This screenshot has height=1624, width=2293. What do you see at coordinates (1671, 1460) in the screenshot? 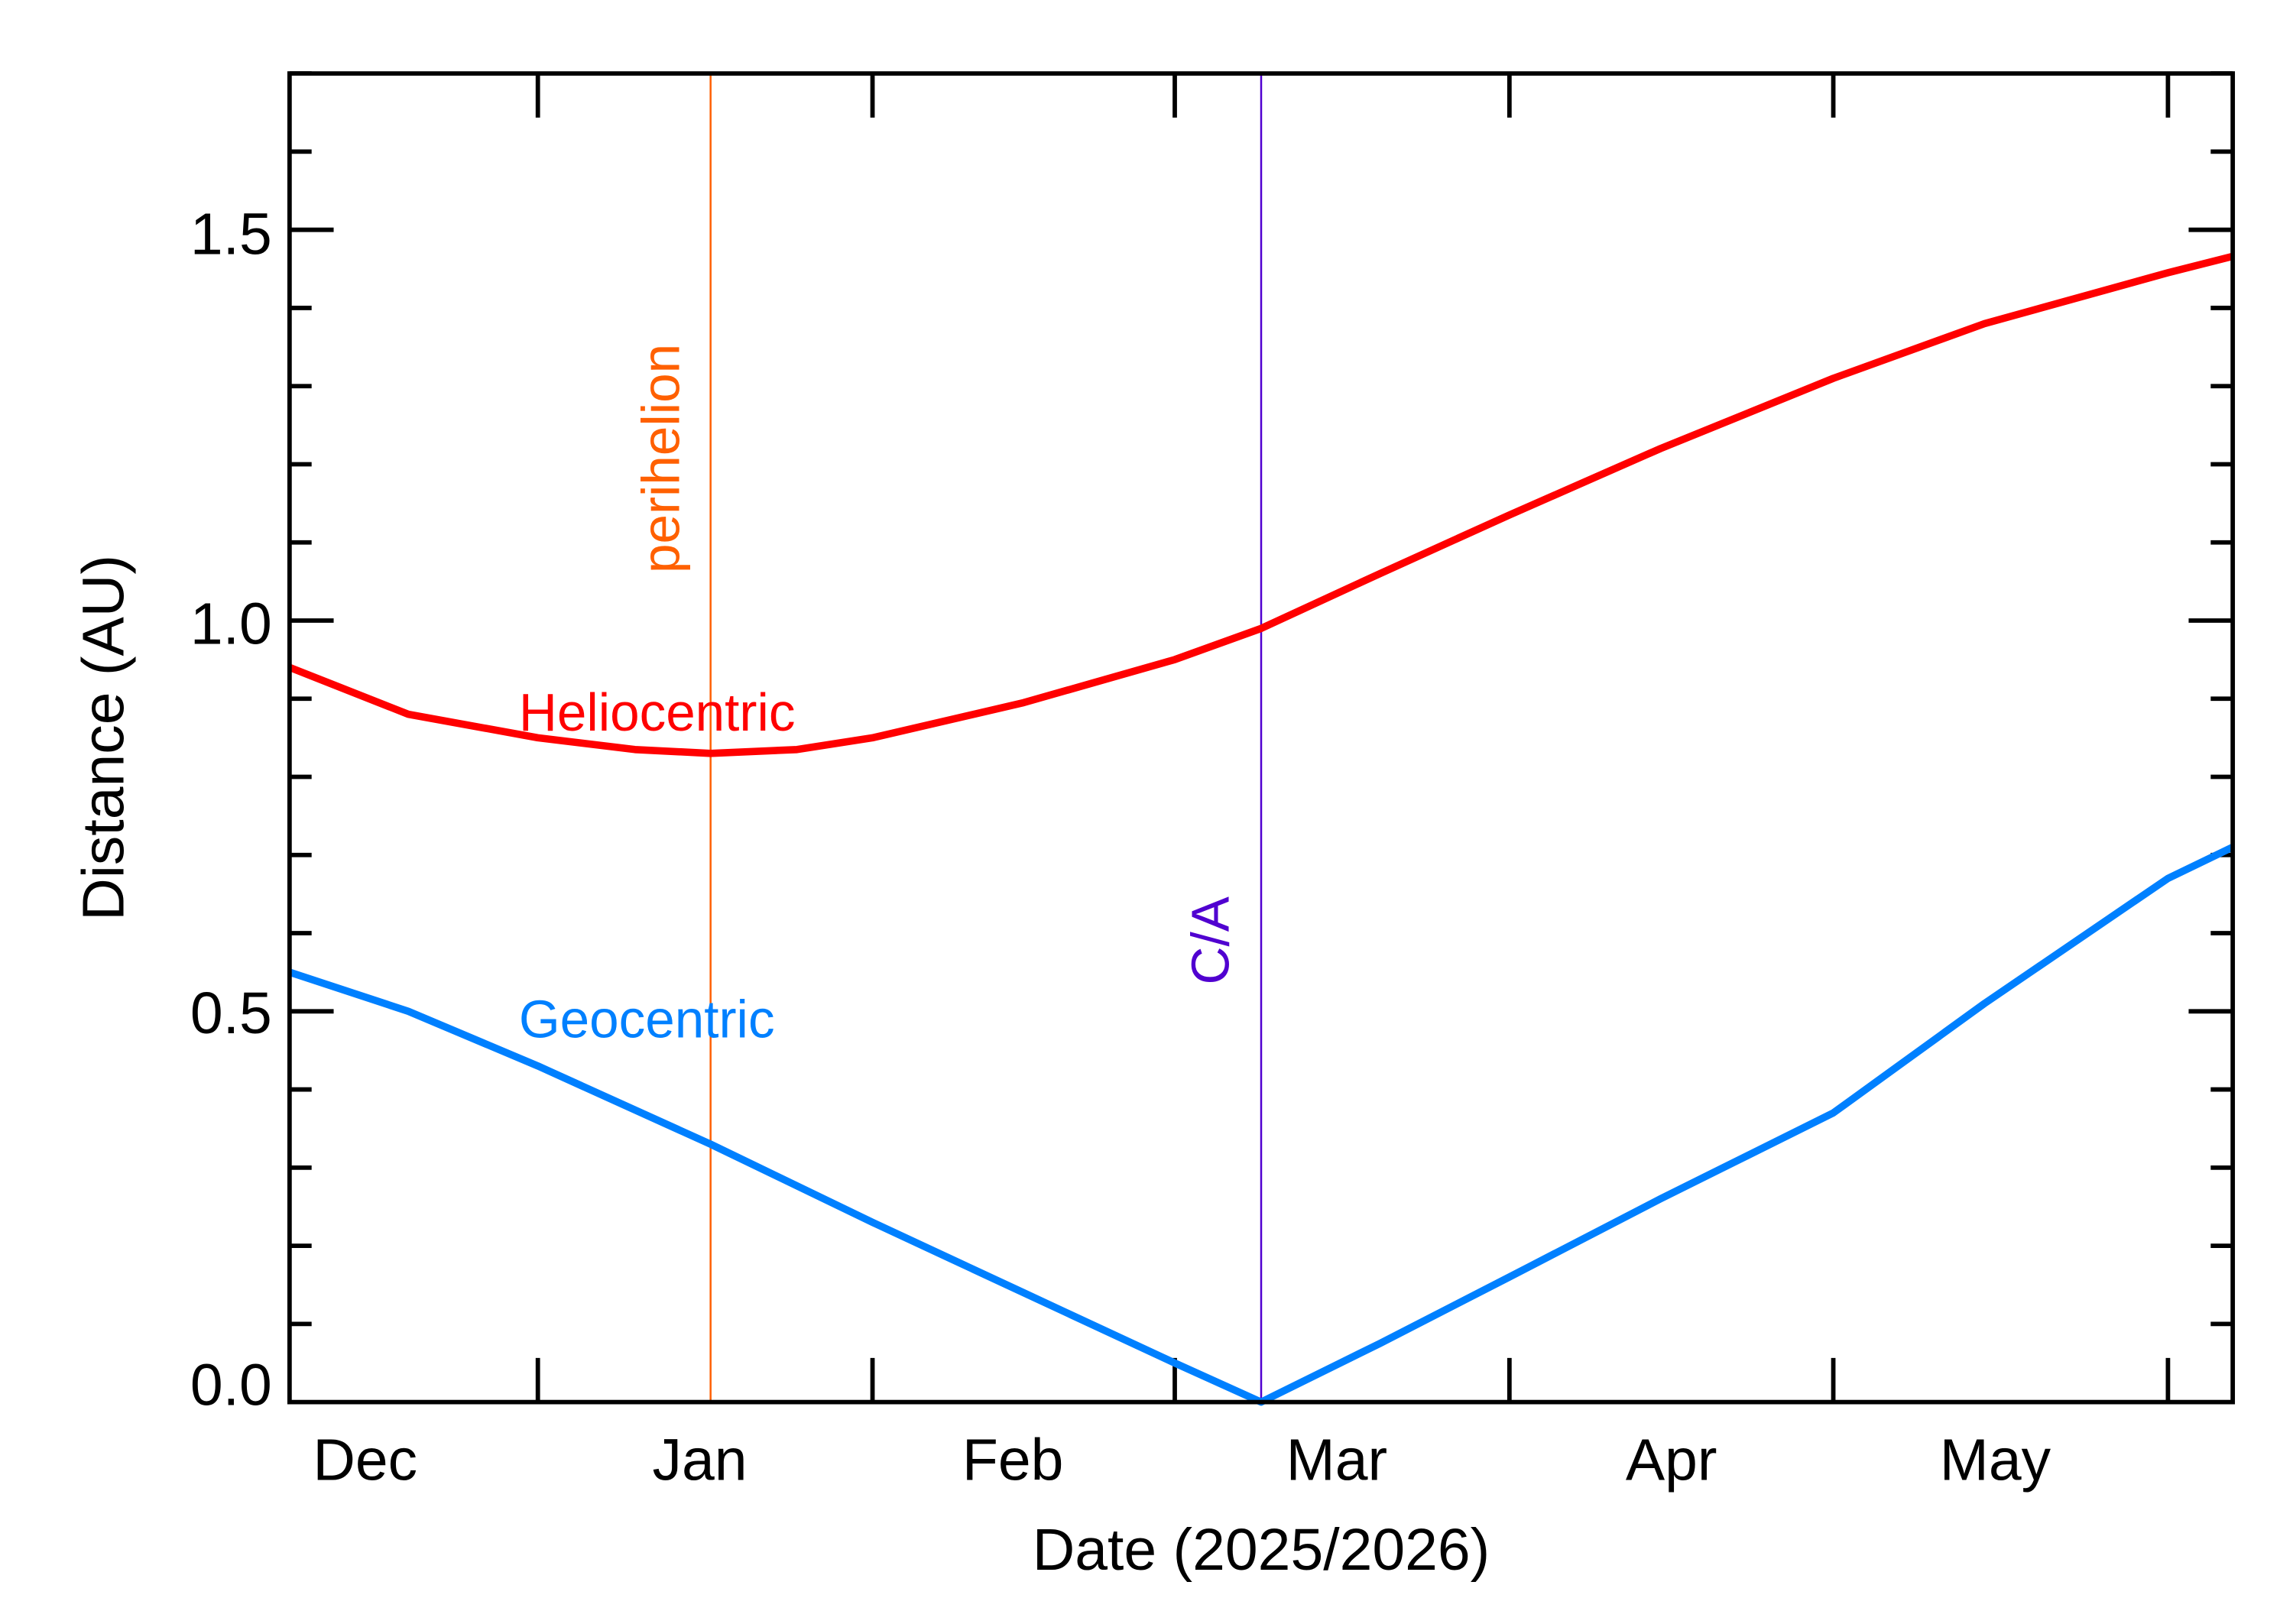
I see `x-tick-label: Apr` at bounding box center [1671, 1460].